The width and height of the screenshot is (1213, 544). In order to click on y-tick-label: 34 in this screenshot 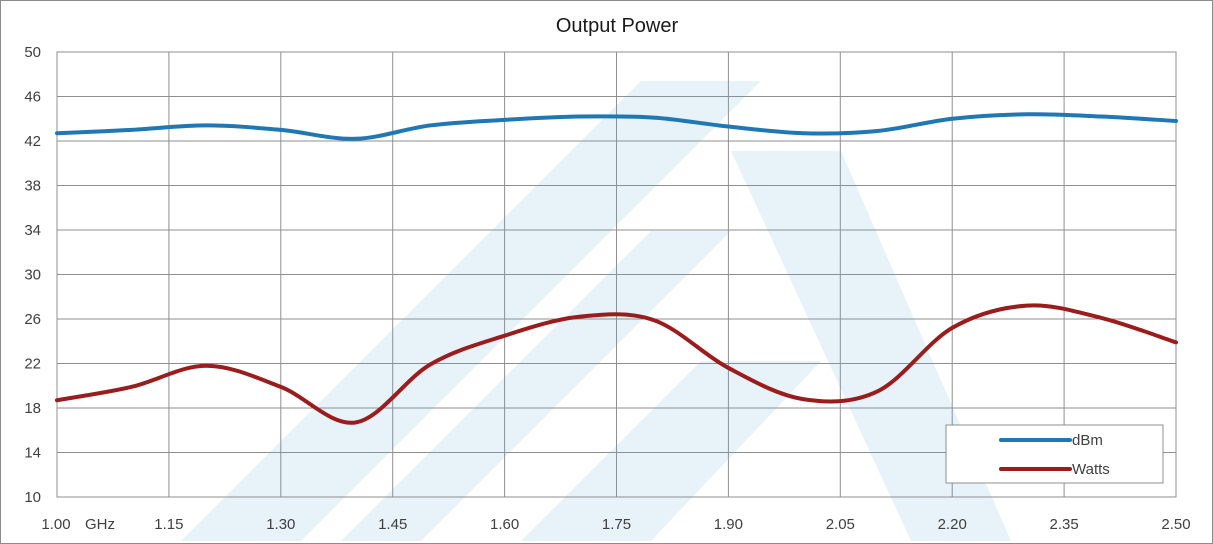, I will do `click(32, 230)`.